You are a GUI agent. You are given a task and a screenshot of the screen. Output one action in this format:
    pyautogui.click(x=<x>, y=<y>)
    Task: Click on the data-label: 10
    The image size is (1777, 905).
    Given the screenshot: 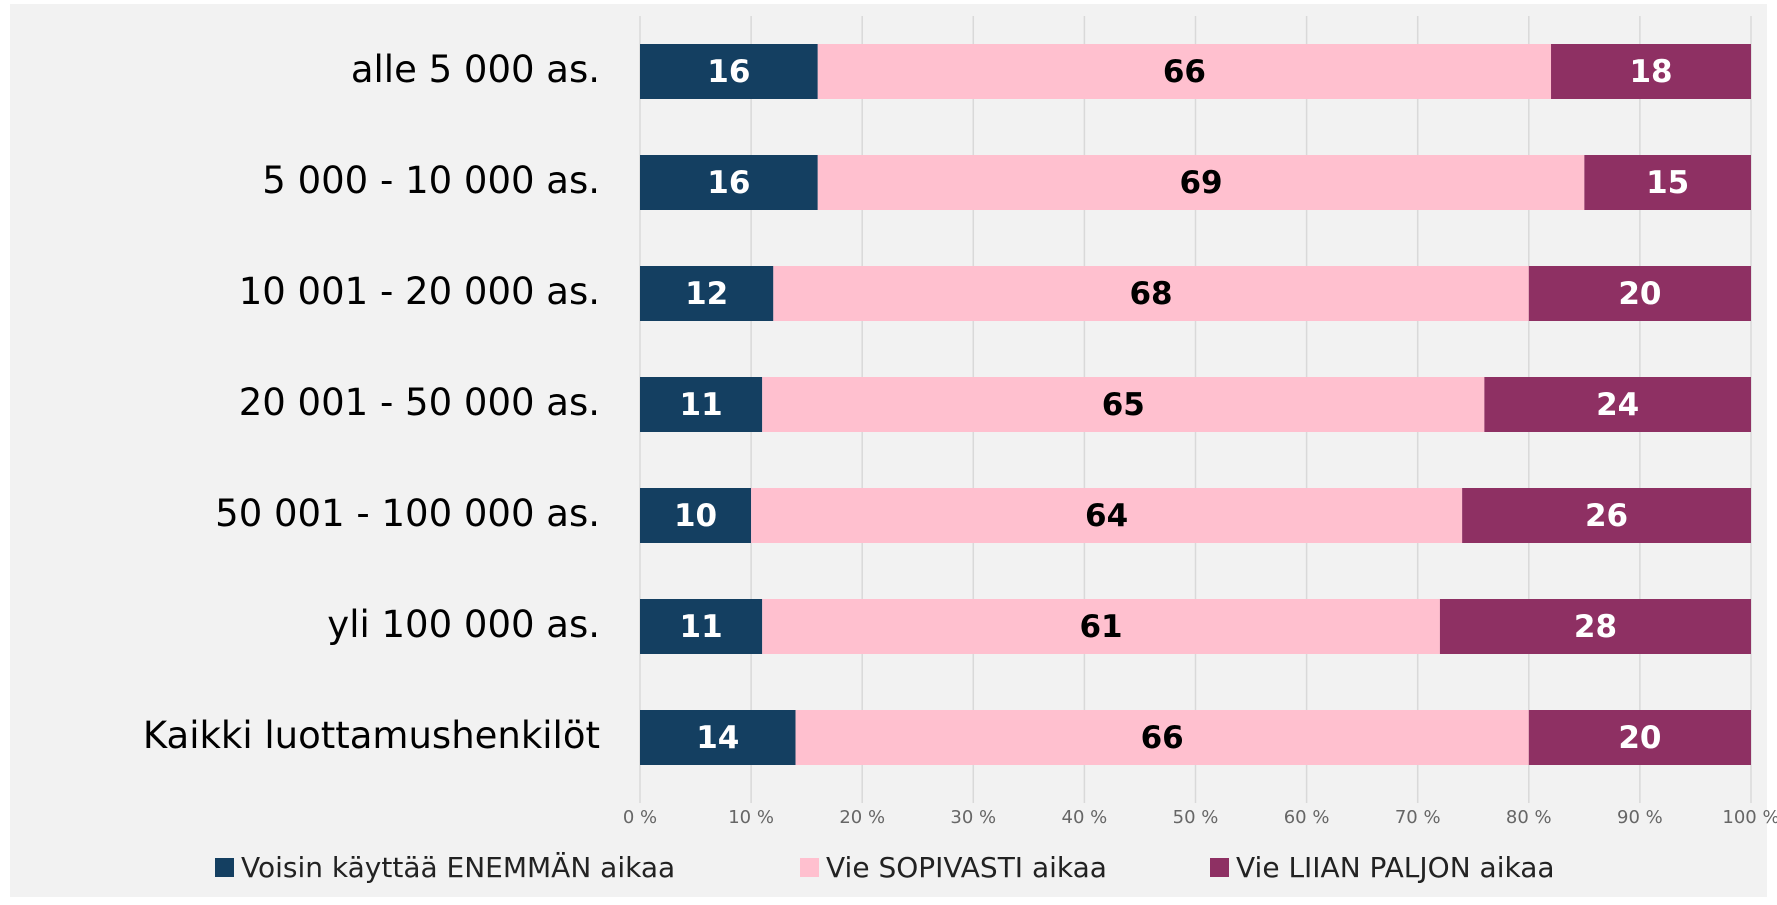 What is the action you would take?
    pyautogui.click(x=695, y=516)
    